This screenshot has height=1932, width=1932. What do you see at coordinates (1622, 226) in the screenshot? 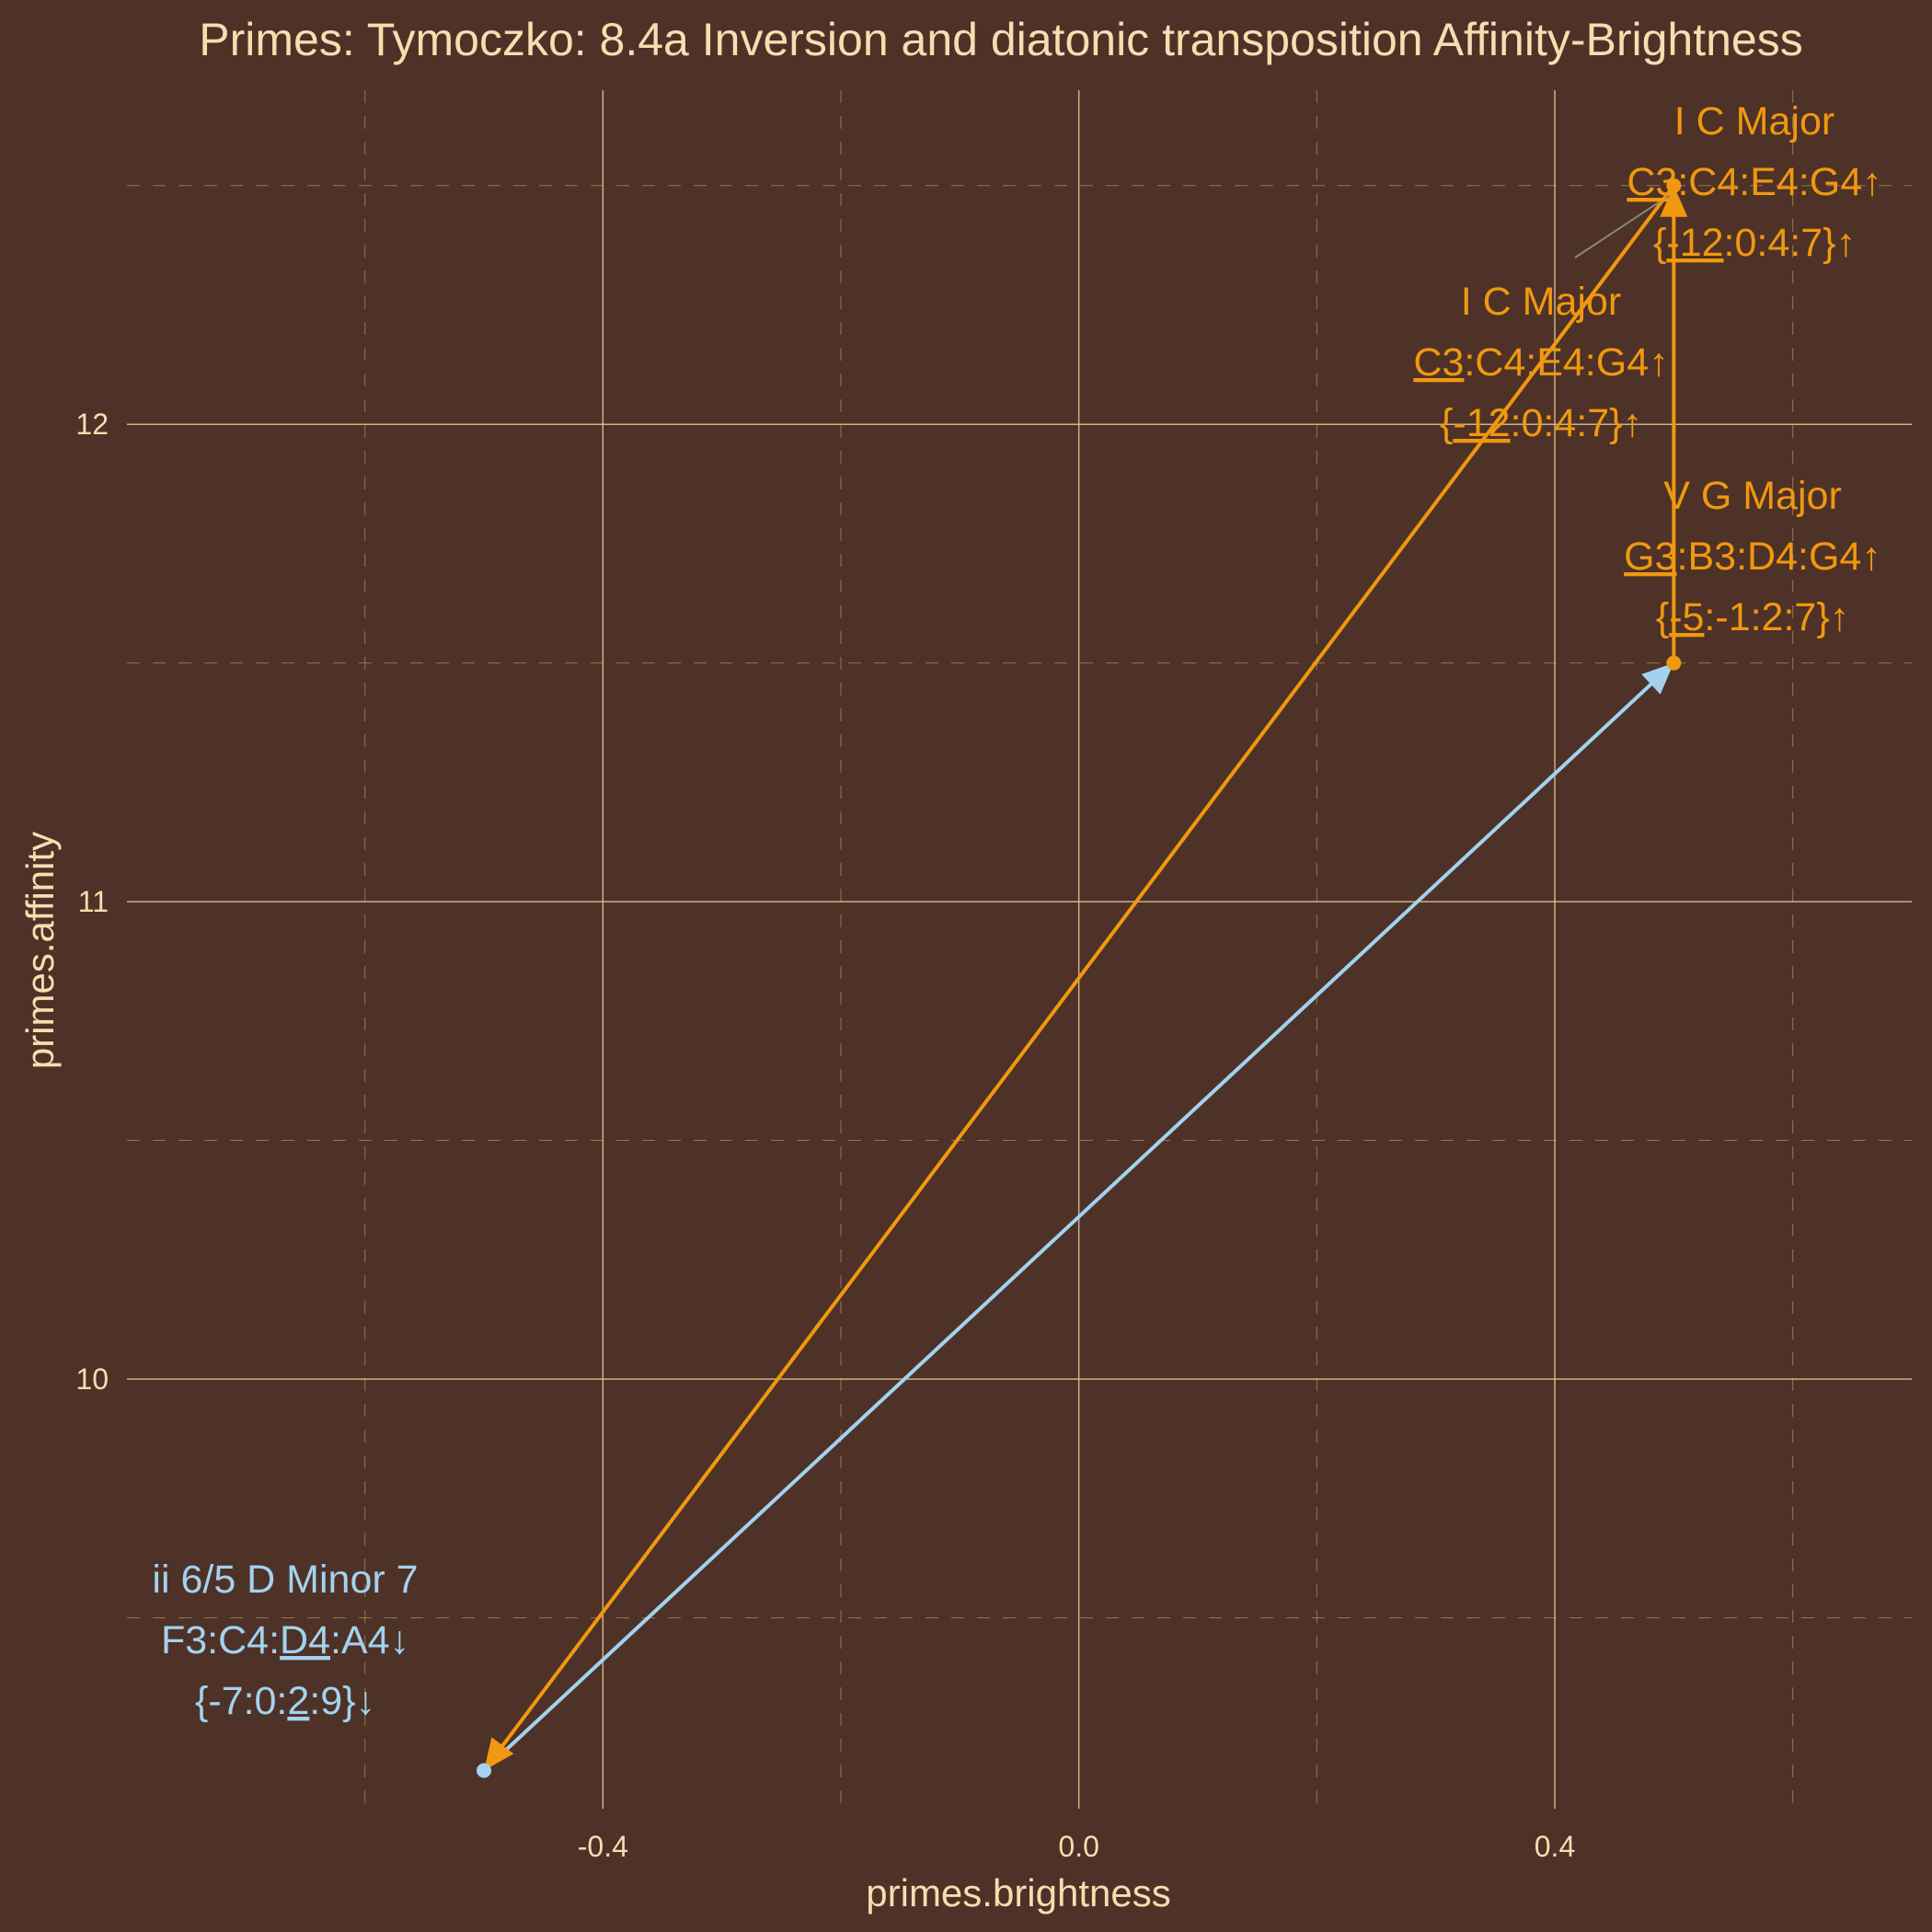
I see `label-connector` at bounding box center [1622, 226].